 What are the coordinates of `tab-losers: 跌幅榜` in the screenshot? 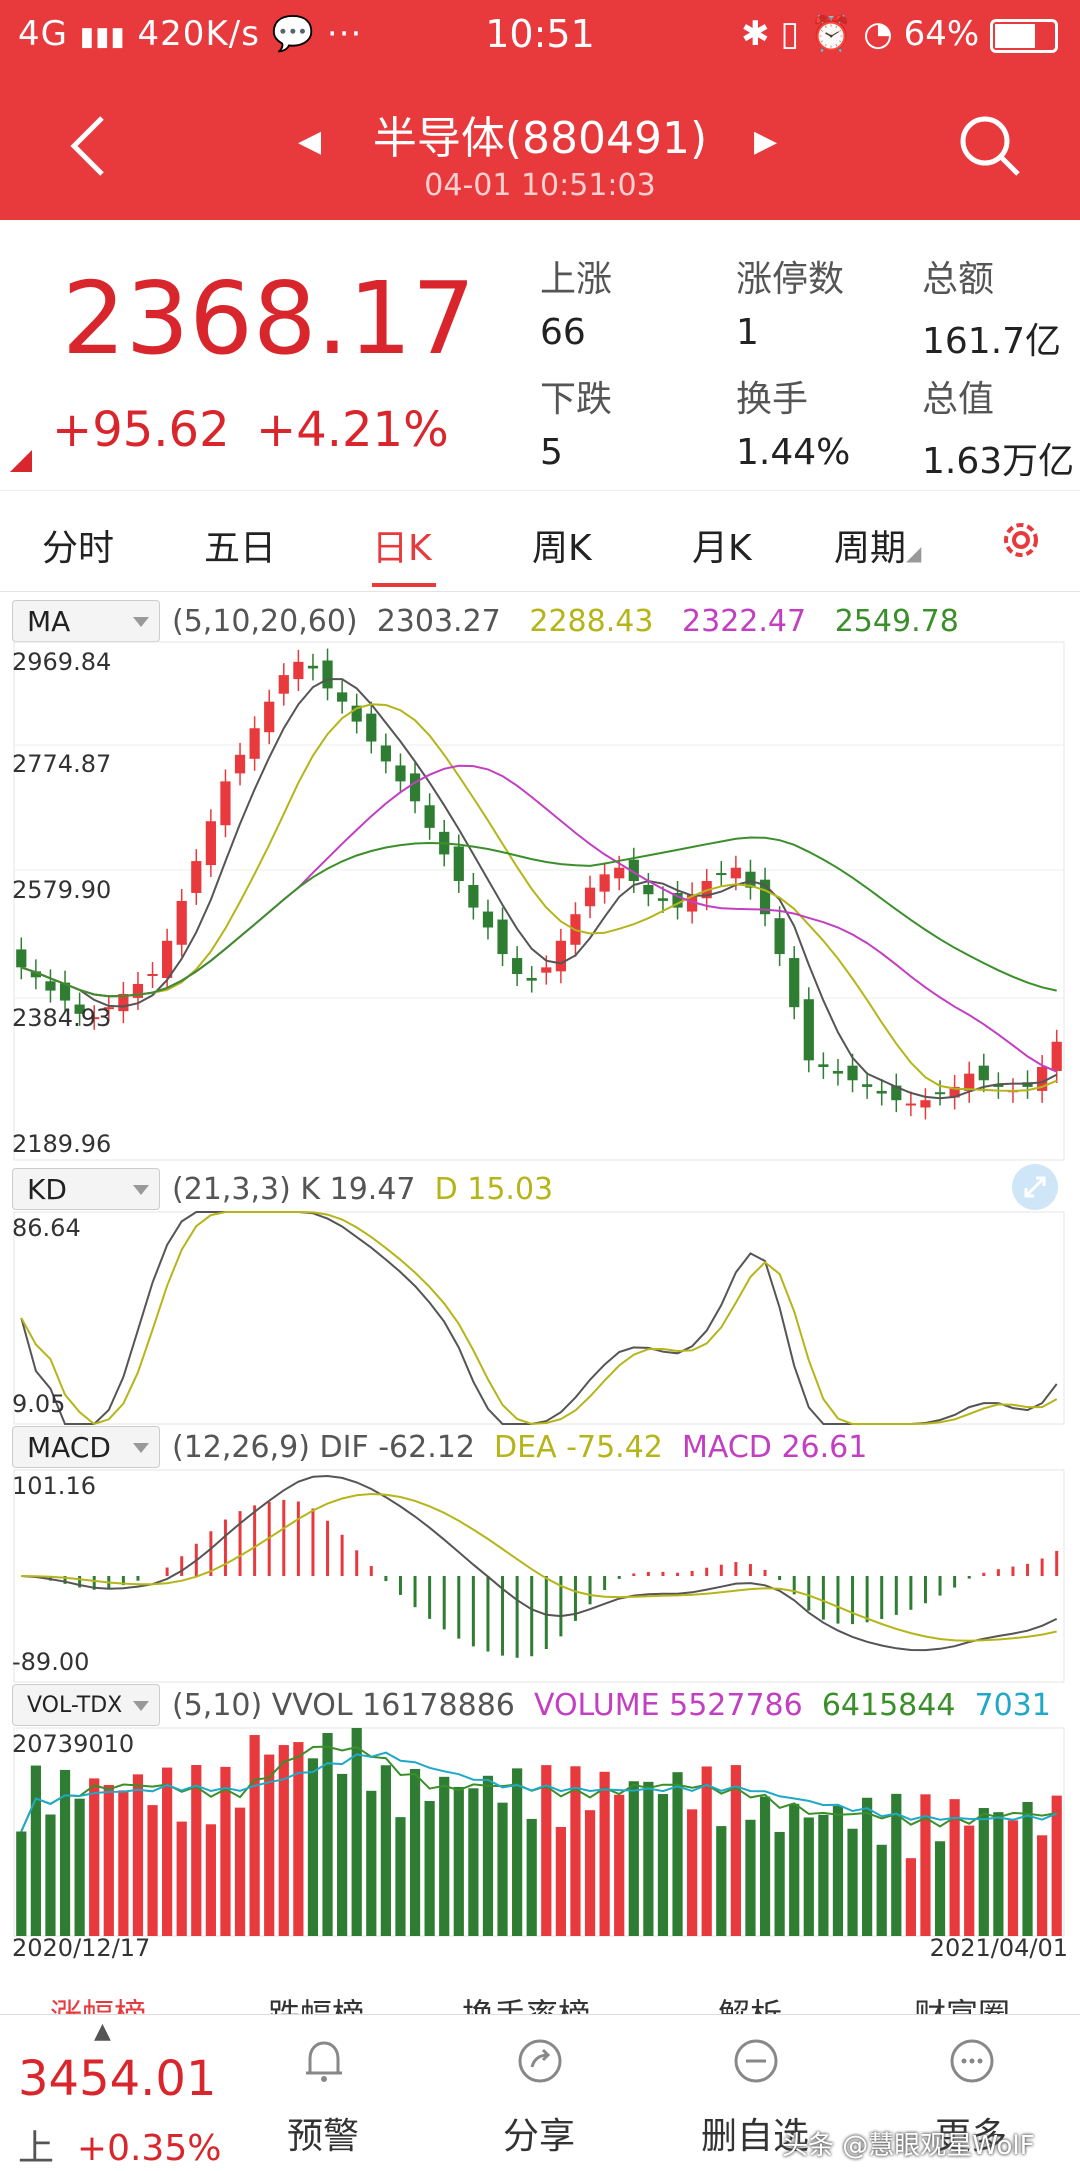 It's located at (316, 2007).